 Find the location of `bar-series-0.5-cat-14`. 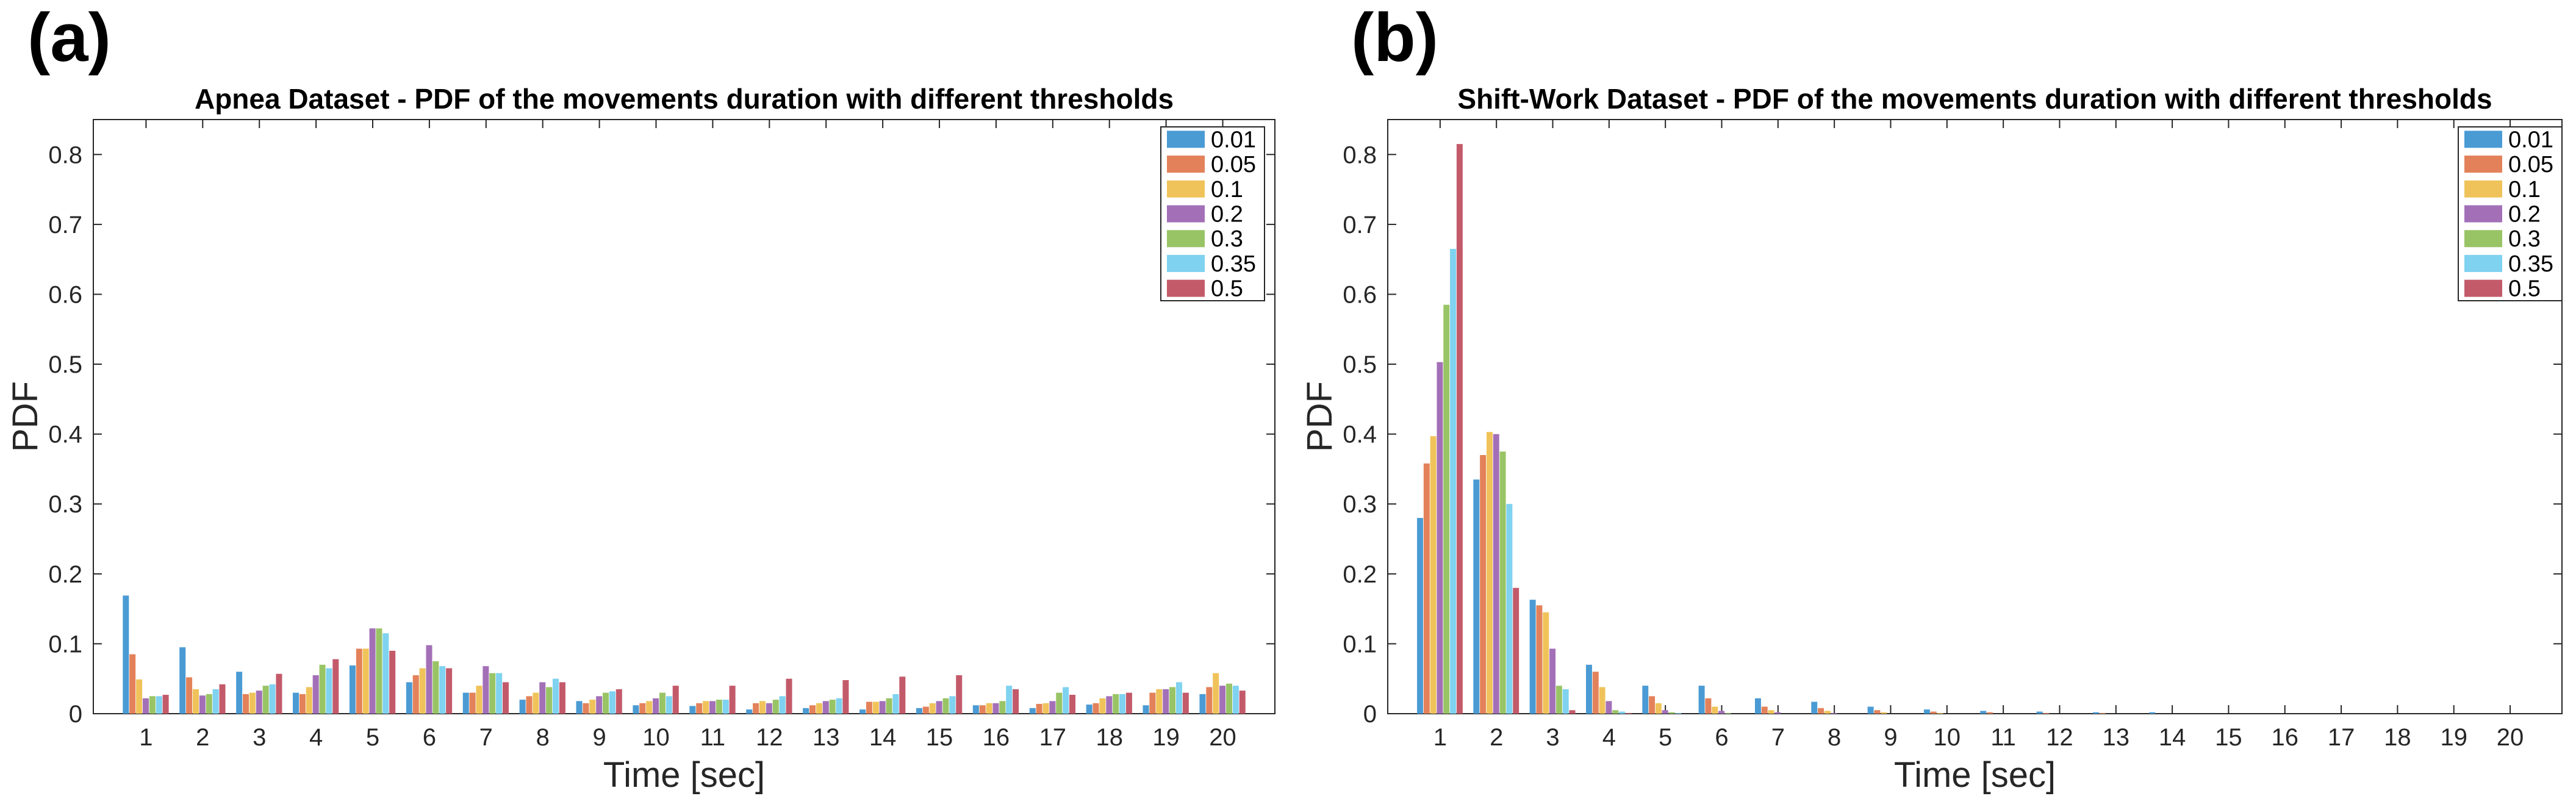

bar-series-0.5-cat-14 is located at coordinates (903, 695).